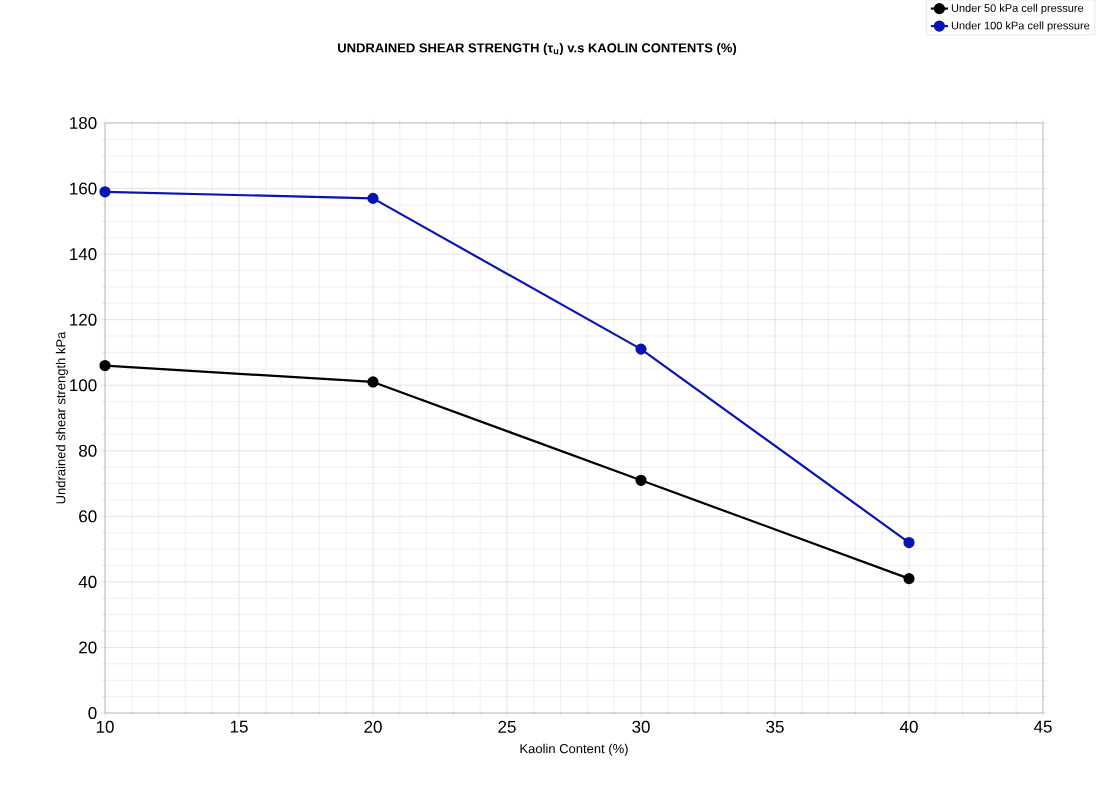 Image resolution: width=1098 pixels, height=793 pixels. Describe the element at coordinates (83, 123) in the screenshot. I see `y-tick-label: 180` at that location.